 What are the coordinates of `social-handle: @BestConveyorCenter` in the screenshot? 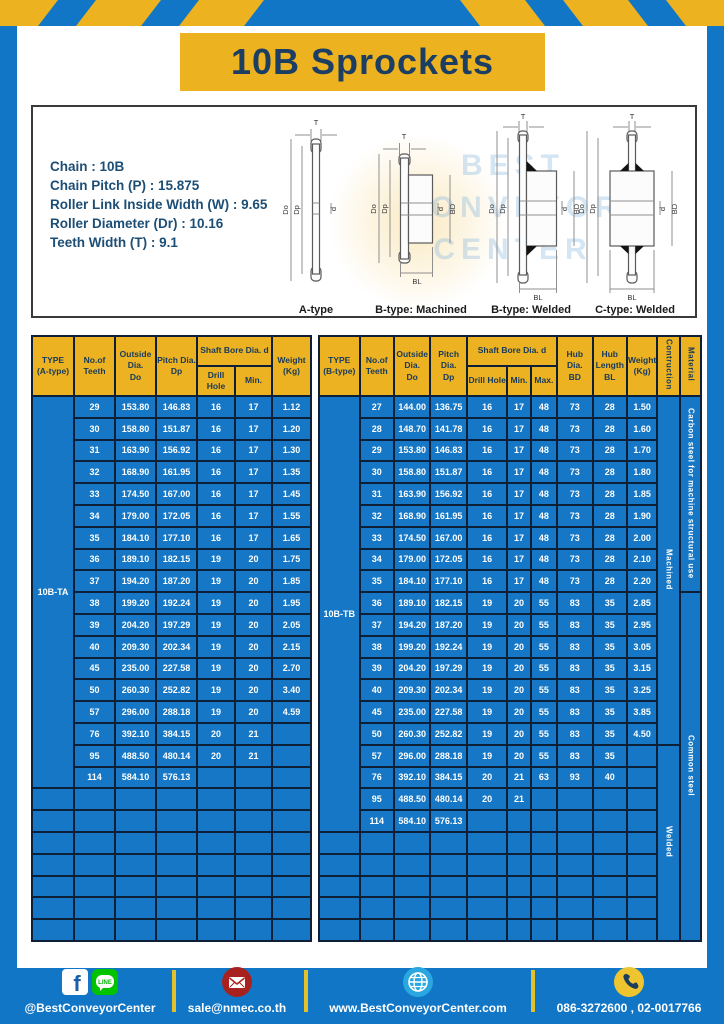 It's located at (90, 1008).